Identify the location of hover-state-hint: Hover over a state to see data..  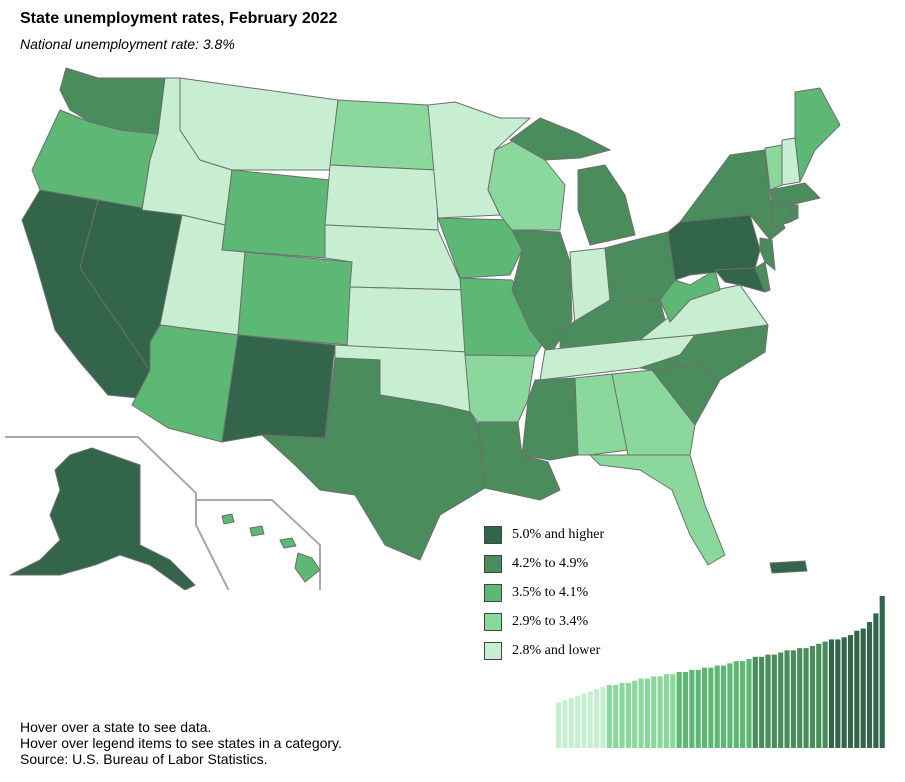
(116, 727).